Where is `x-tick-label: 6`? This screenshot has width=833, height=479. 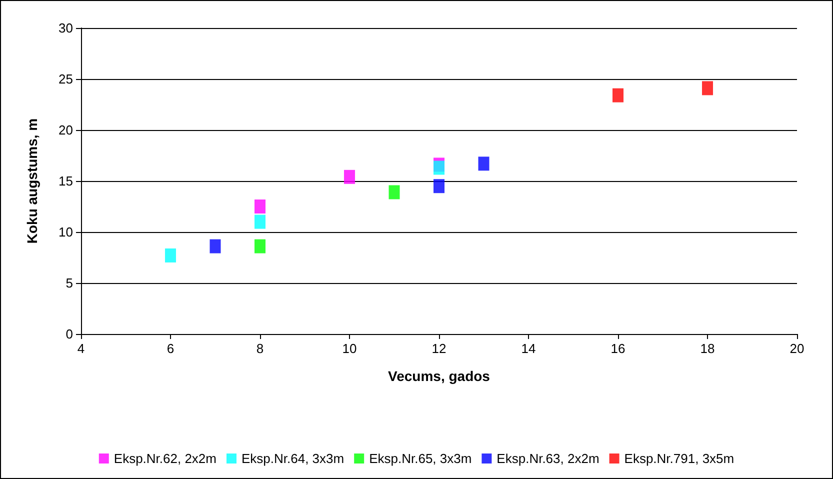 x-tick-label: 6 is located at coordinates (170, 348).